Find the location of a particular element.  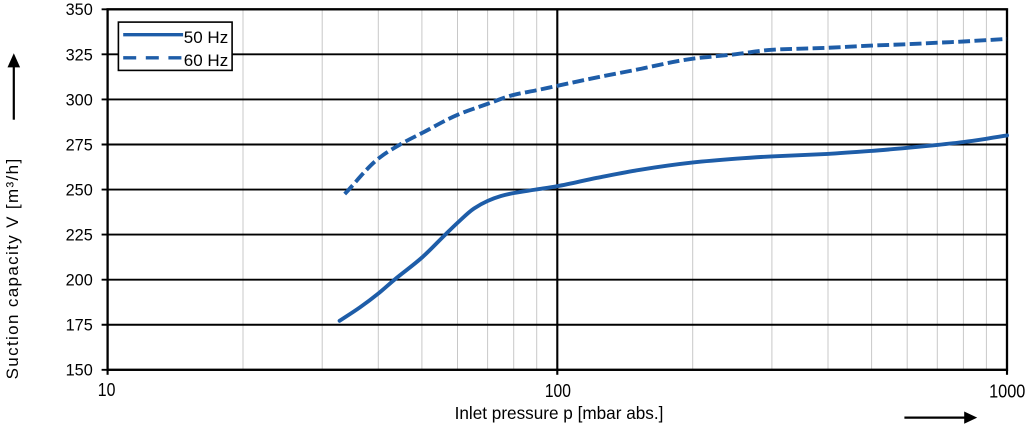

svg-text: Suction capacity V [m³/h] is located at coordinates (12, 269).